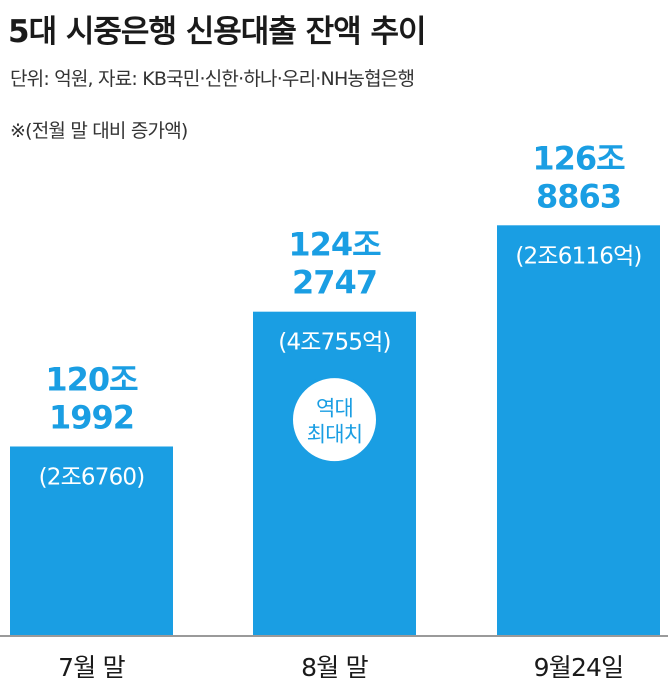 This screenshot has height=686, width=668. I want to click on category-label-1: 7월 말, so click(91, 667).